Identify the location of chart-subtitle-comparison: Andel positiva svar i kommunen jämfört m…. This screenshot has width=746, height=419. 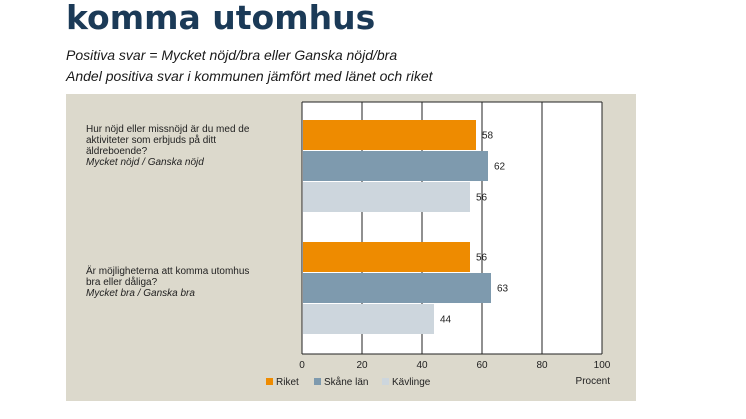
(249, 76).